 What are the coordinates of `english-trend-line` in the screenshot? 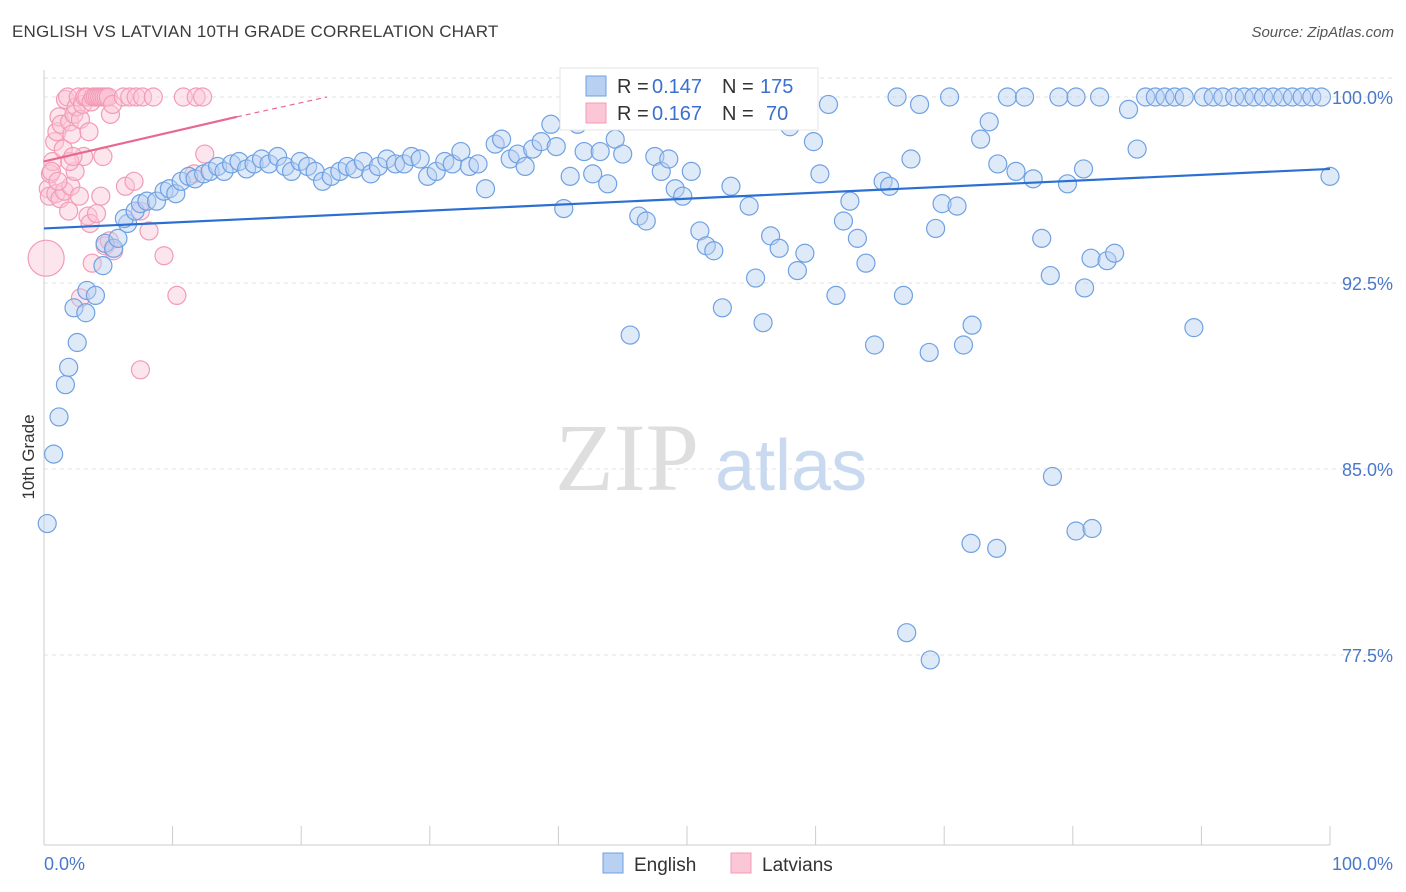 It's located at (687, 198).